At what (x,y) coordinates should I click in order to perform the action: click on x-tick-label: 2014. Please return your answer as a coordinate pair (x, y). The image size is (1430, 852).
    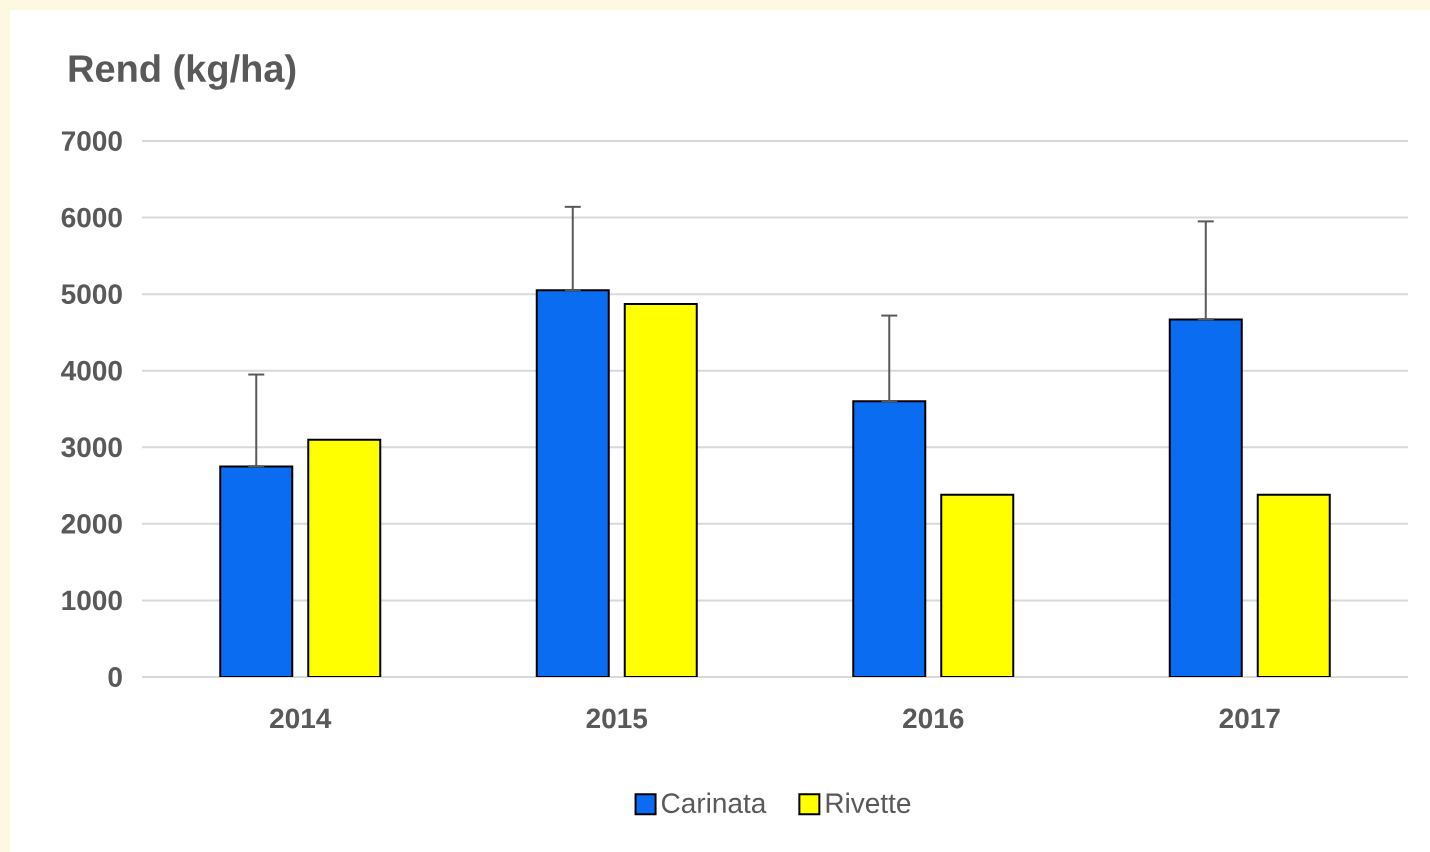
    Looking at the image, I should click on (301, 718).